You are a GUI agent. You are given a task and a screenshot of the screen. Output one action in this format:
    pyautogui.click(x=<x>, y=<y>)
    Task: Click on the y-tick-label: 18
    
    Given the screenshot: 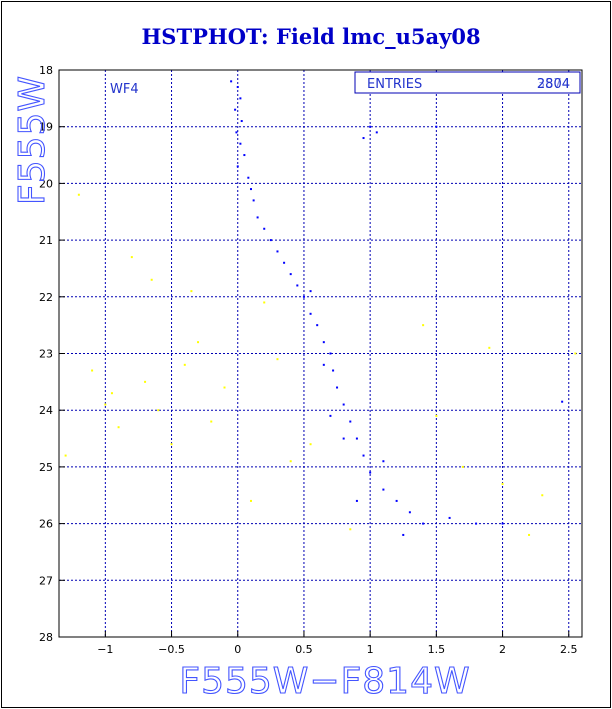 What is the action you would take?
    pyautogui.click(x=46, y=70)
    